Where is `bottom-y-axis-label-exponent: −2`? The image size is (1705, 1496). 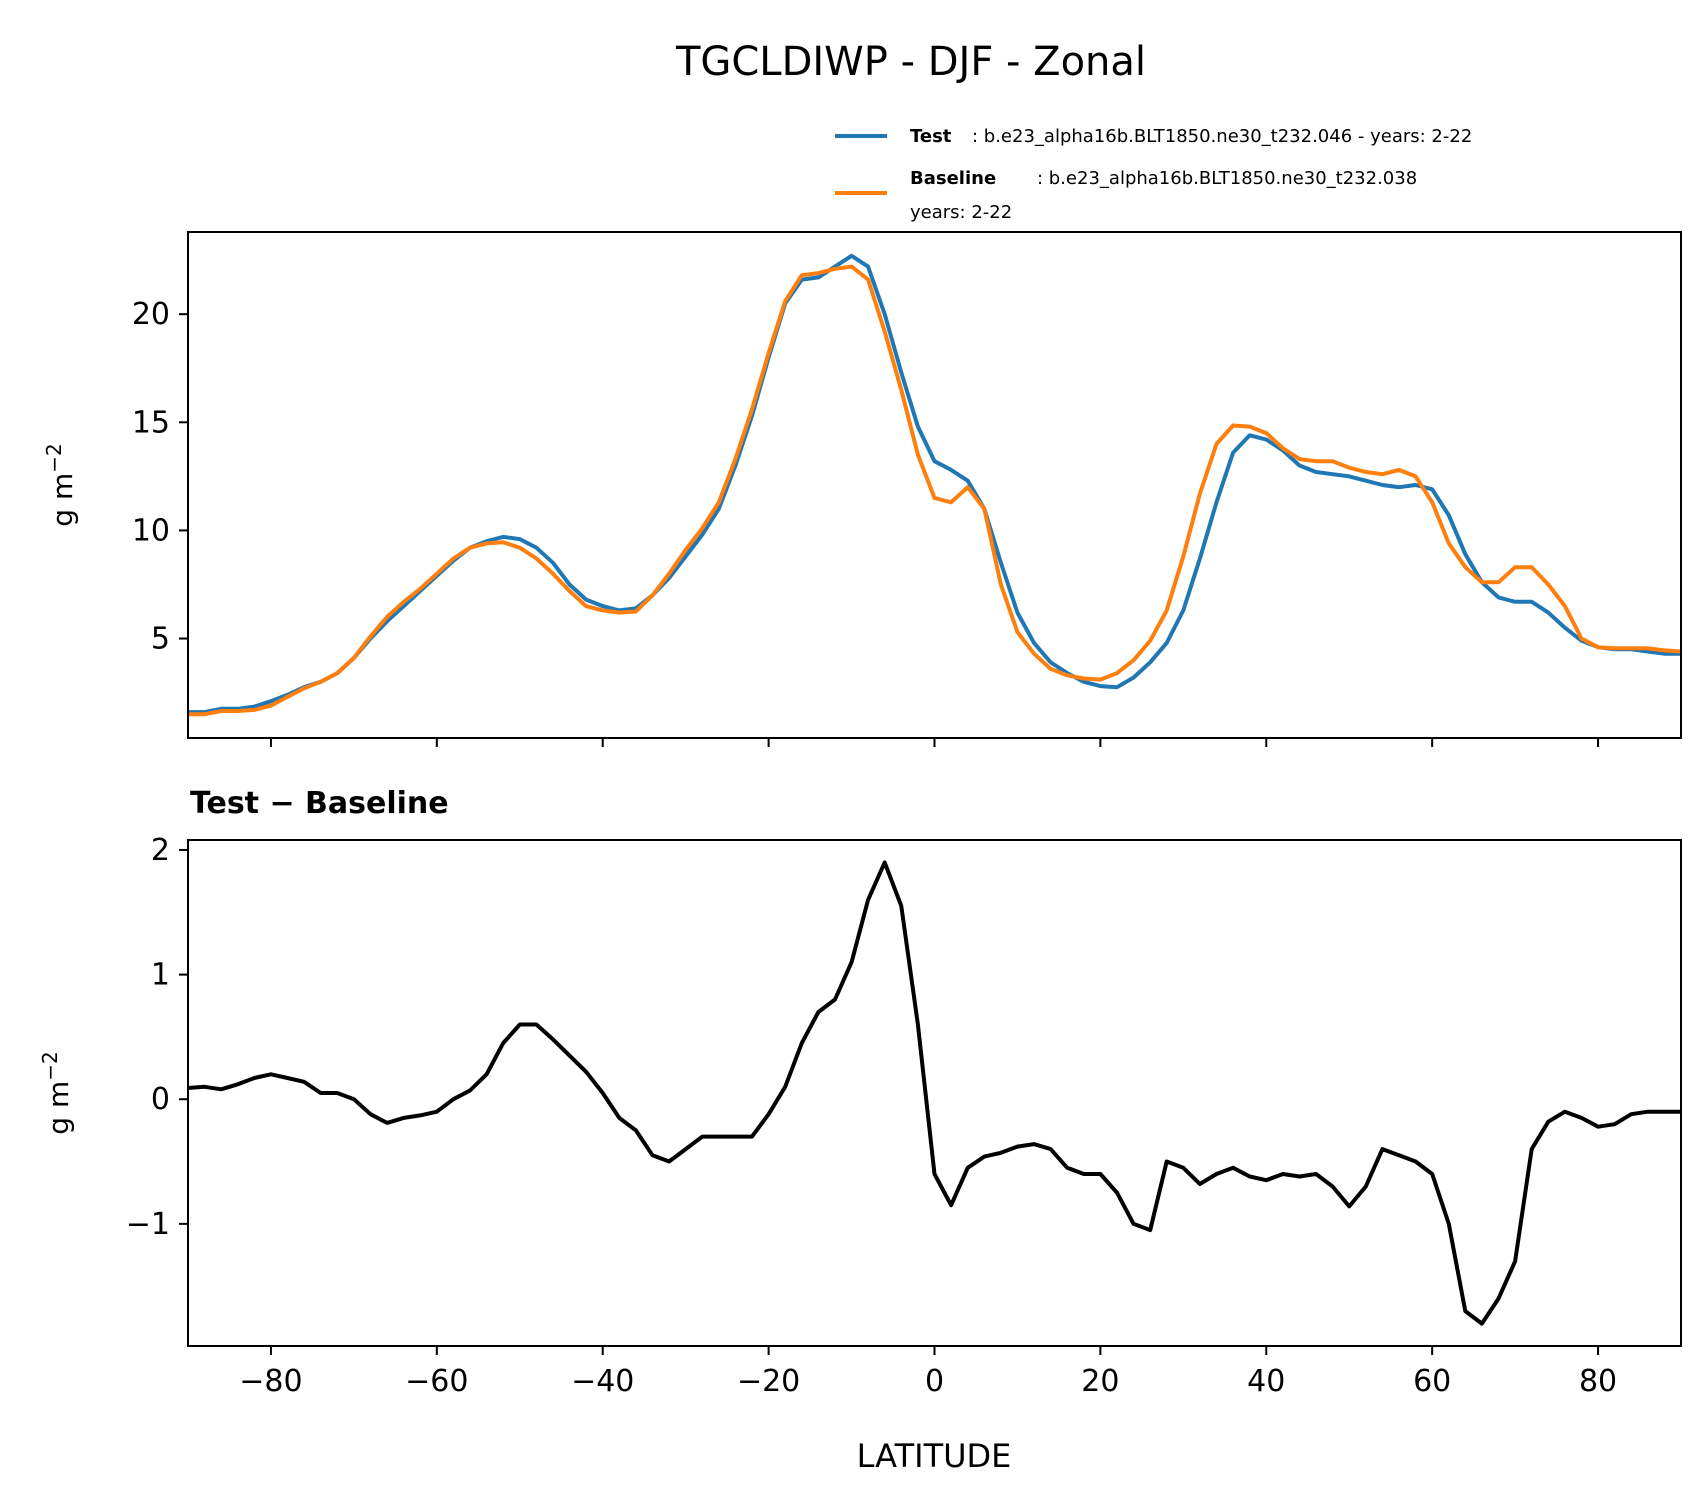
bottom-y-axis-label-exponent: −2 is located at coordinates (50, 1065).